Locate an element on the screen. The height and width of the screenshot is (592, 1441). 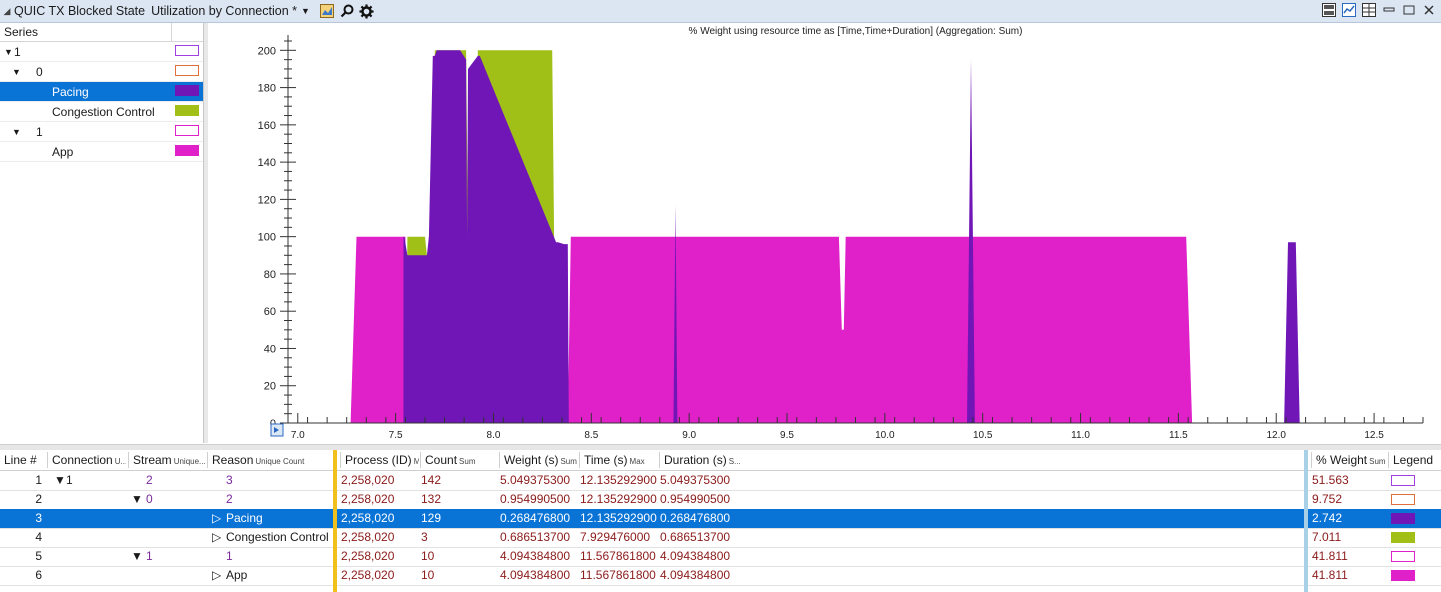
column-header: Process (ID)M. is located at coordinates (382, 460).